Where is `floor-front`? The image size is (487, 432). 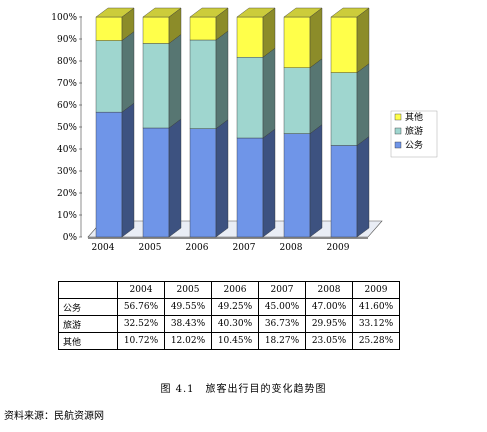
floor-front is located at coordinates (228, 238).